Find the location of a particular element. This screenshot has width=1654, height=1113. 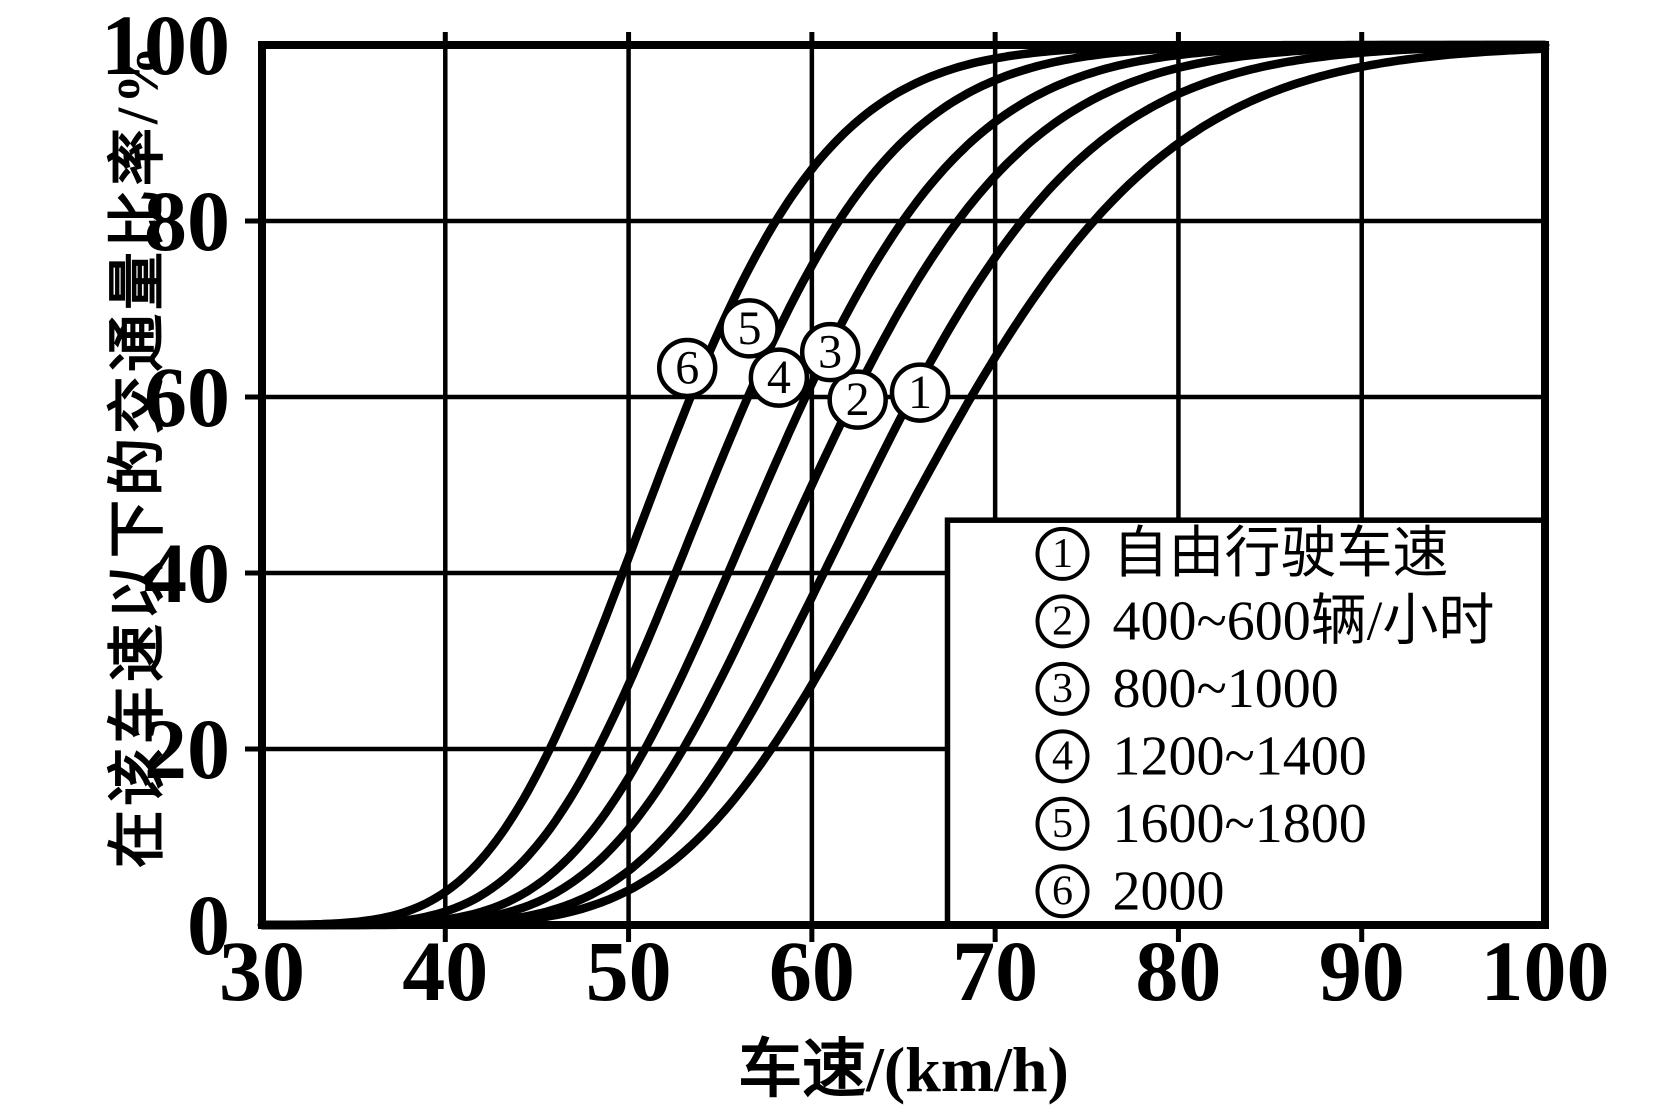

y-tick-label-100: 100 is located at coordinates (165, 46).